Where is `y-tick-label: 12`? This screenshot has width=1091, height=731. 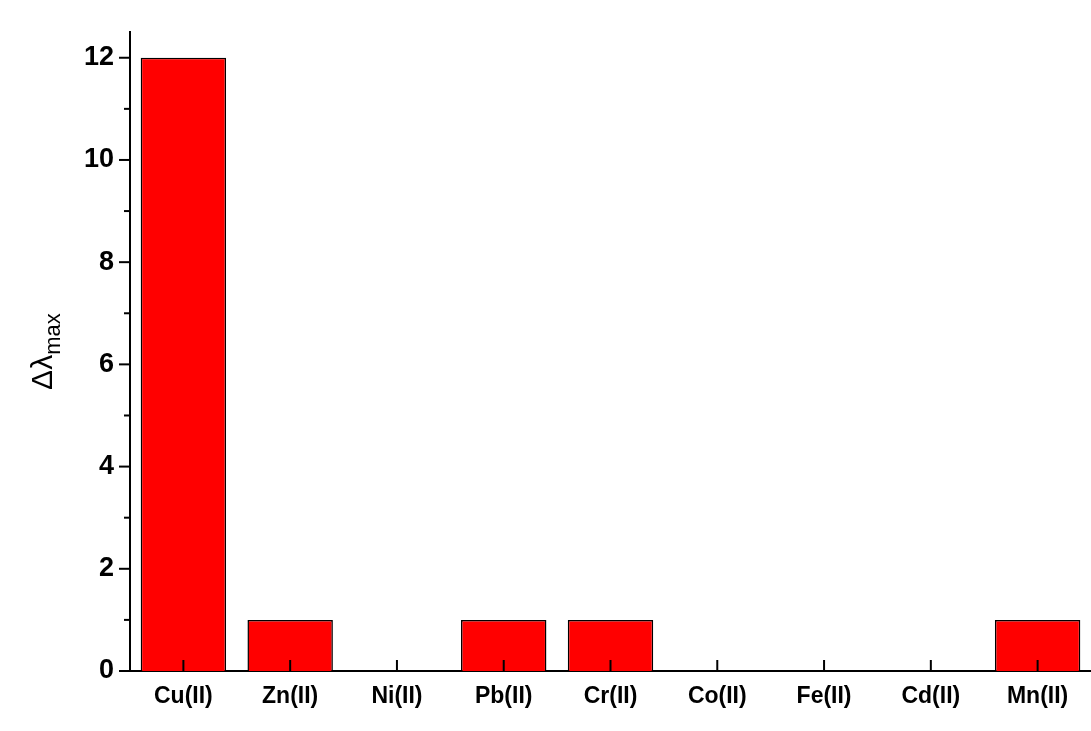 y-tick-label: 12 is located at coordinates (98, 56).